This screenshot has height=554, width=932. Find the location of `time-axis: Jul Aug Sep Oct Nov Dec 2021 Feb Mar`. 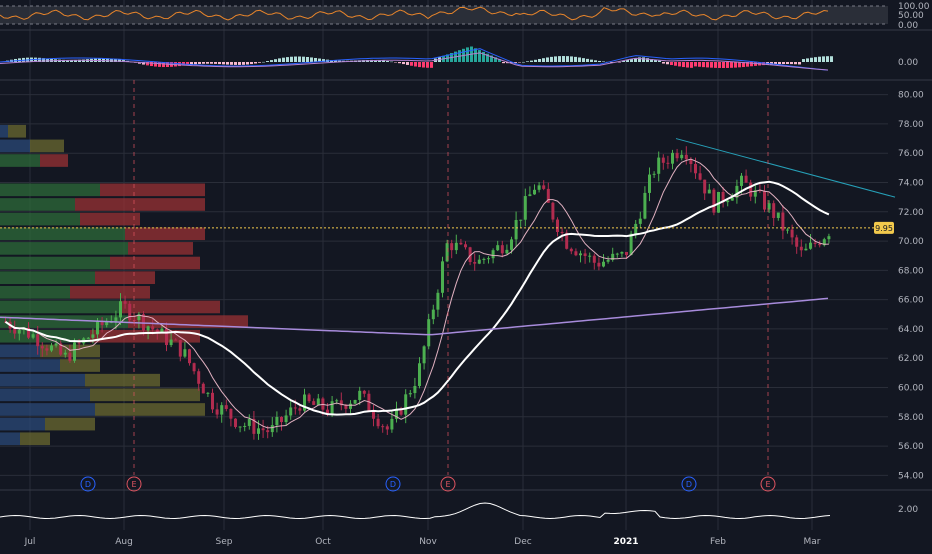

time-axis: Jul Aug Sep Oct Nov Dec 2021 Feb Mar is located at coordinates (422, 542).